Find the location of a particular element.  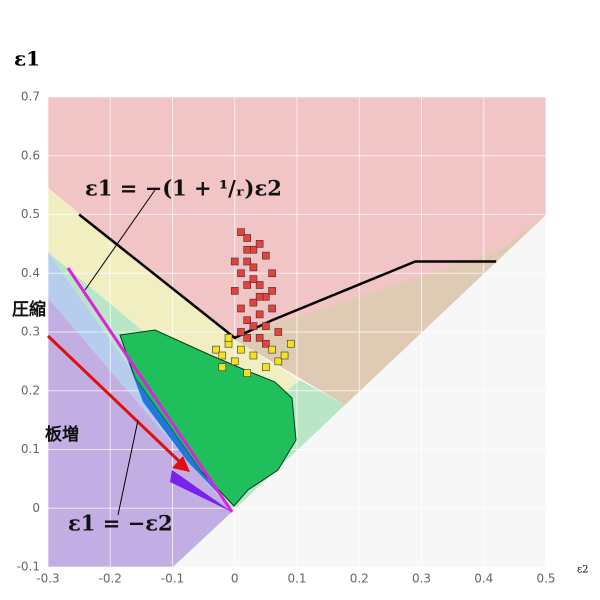

y-tick-label: 0.2 is located at coordinates (30, 390).